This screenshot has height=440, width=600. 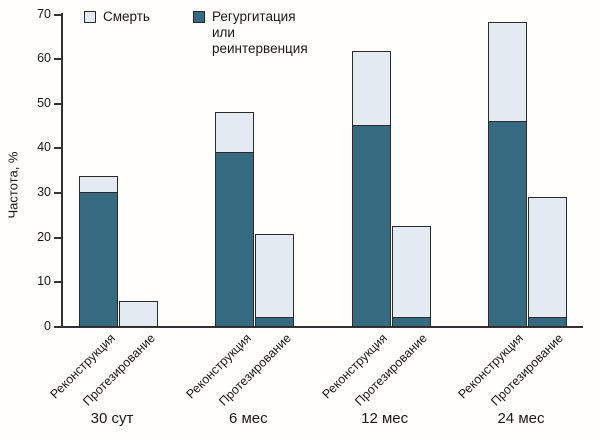 I want to click on period-label: 6 мес, so click(x=248, y=418).